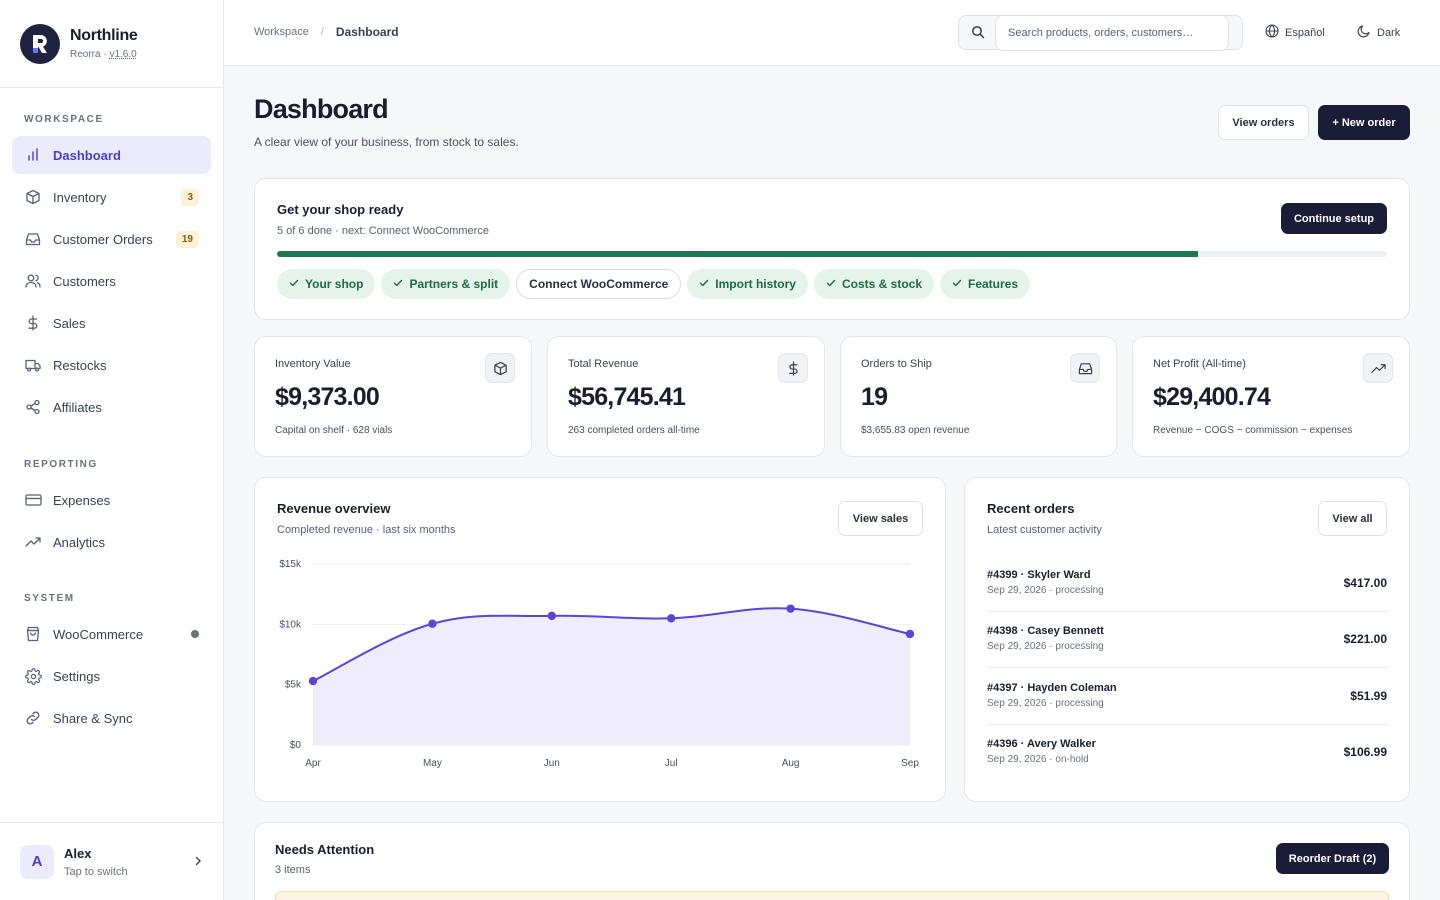 This screenshot has width=1440, height=900. Describe the element at coordinates (915, 430) in the screenshot. I see `stat-note: $3,655.83 open revenue` at that location.